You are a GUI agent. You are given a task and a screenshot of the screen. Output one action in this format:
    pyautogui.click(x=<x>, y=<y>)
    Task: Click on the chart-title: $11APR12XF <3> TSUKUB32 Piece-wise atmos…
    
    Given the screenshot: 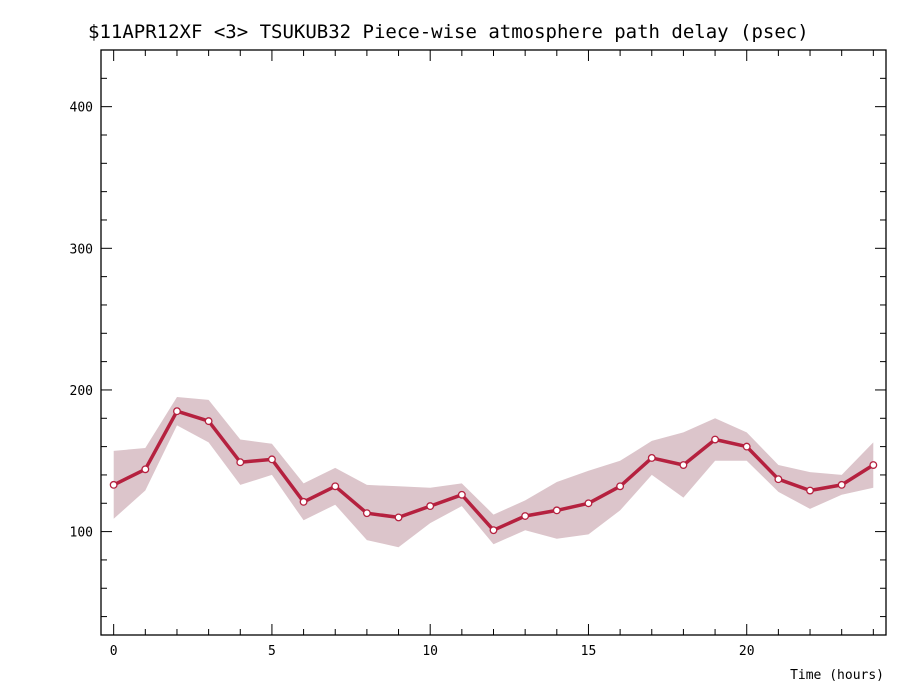 What is the action you would take?
    pyautogui.click(x=448, y=32)
    